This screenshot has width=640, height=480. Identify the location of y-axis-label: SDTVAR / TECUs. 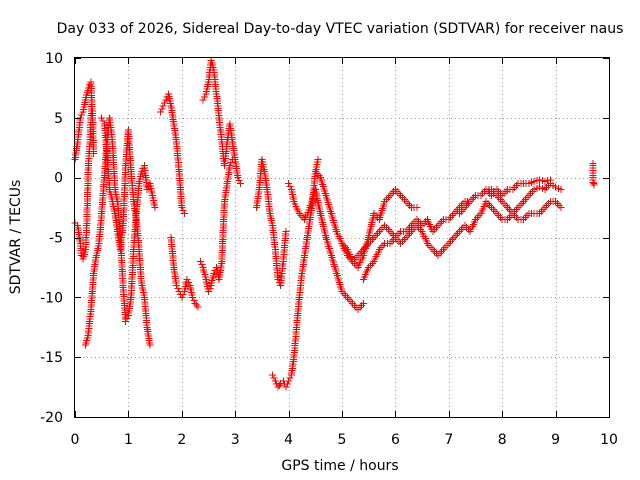
(16, 237).